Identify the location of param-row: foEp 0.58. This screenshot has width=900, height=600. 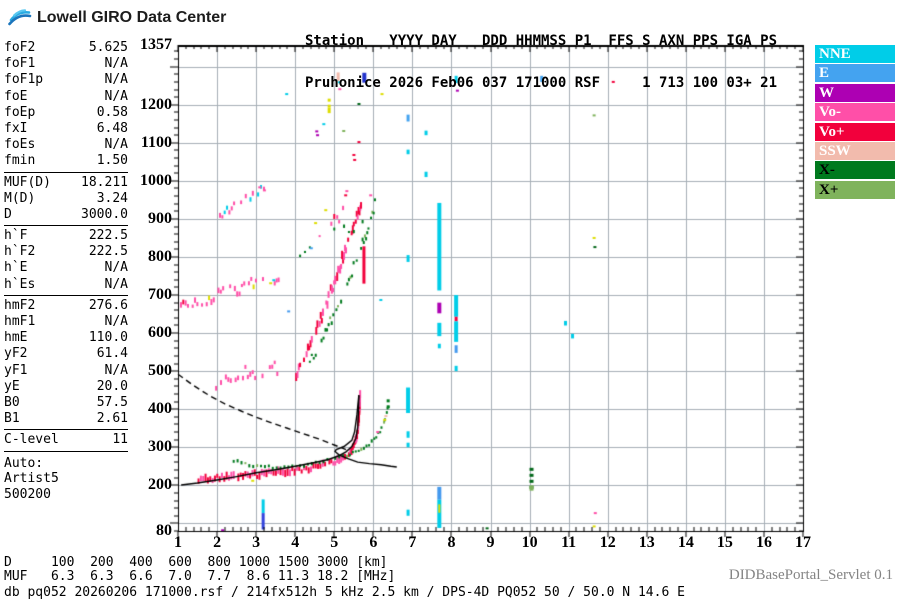
(66, 113).